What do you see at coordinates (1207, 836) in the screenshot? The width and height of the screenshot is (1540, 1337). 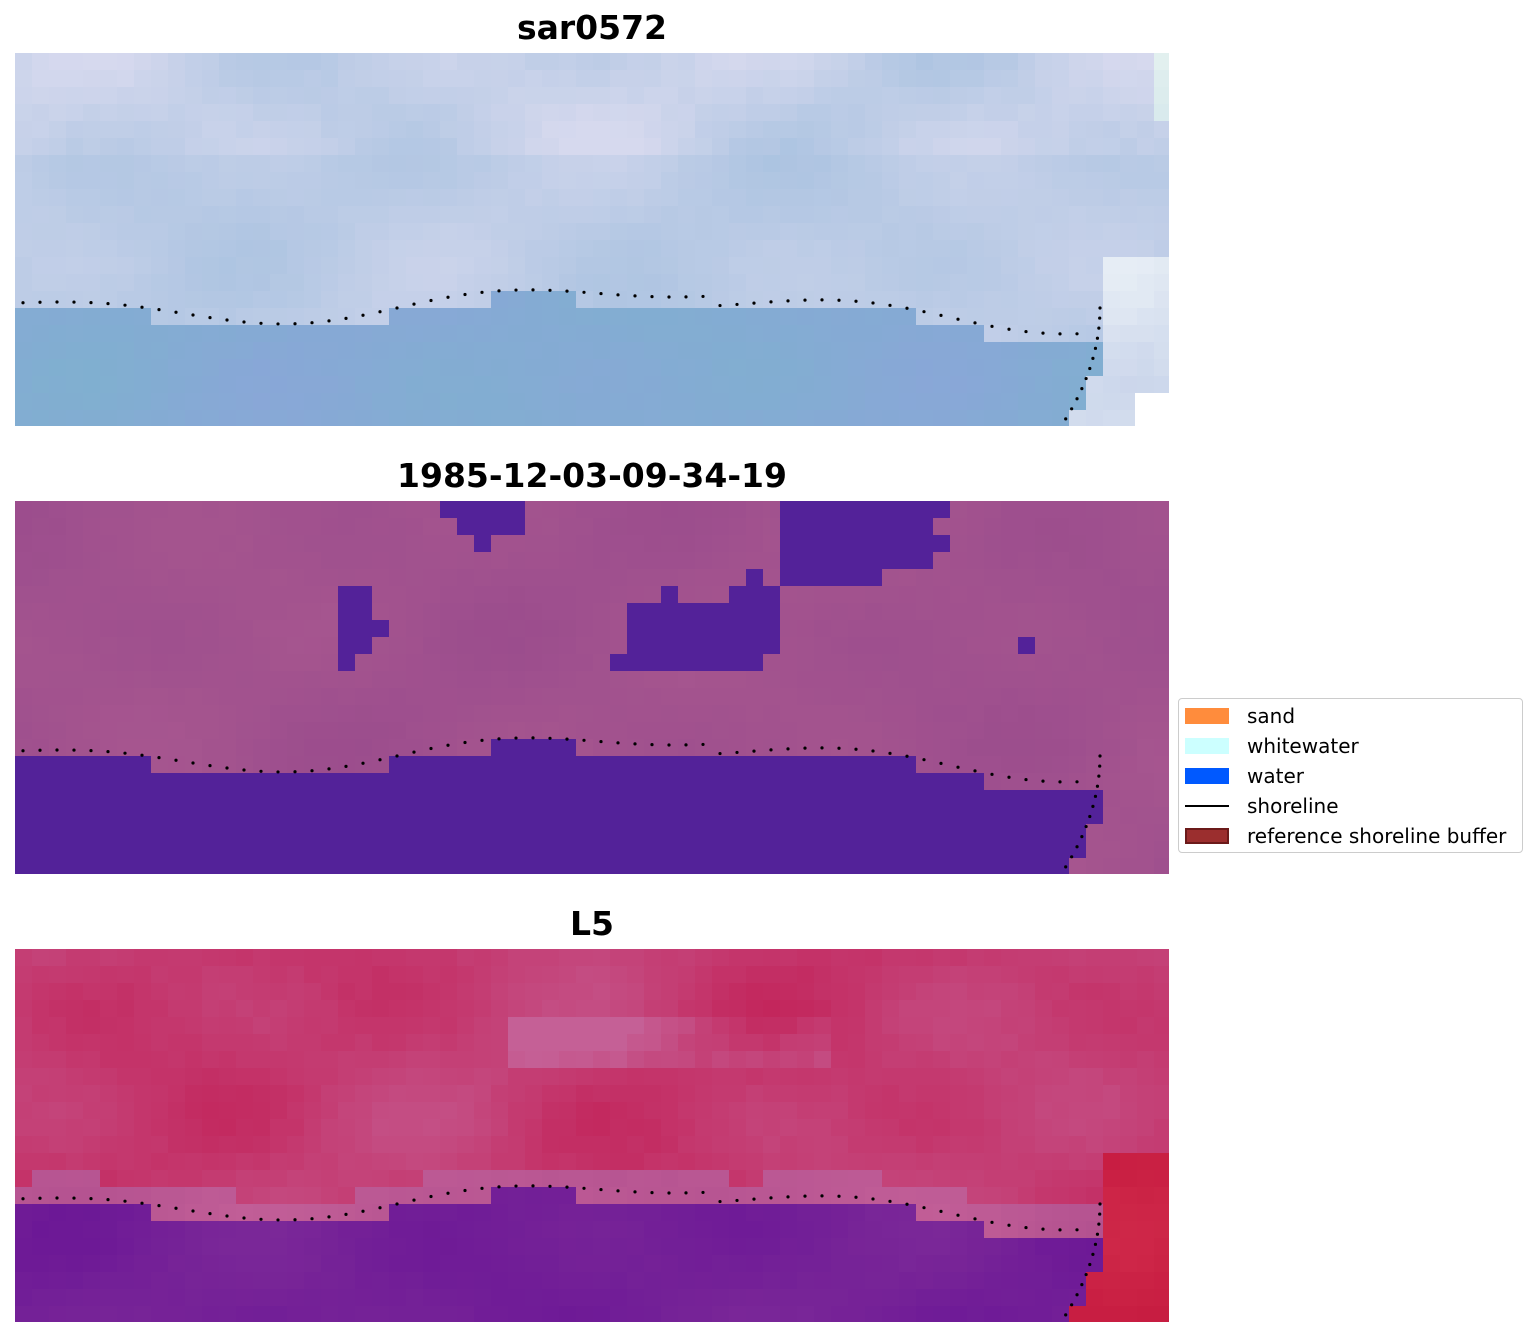 I see `reference-buffer-swatch` at bounding box center [1207, 836].